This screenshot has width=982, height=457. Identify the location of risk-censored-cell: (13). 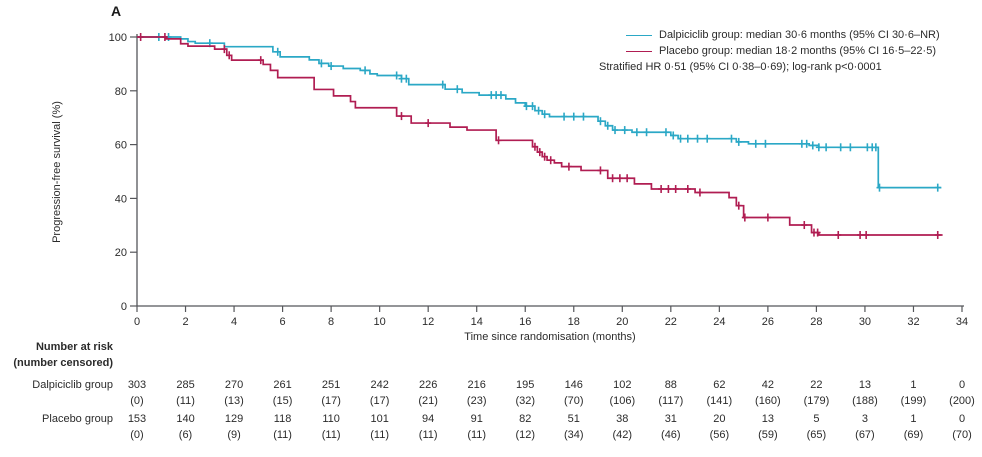
(234, 401).